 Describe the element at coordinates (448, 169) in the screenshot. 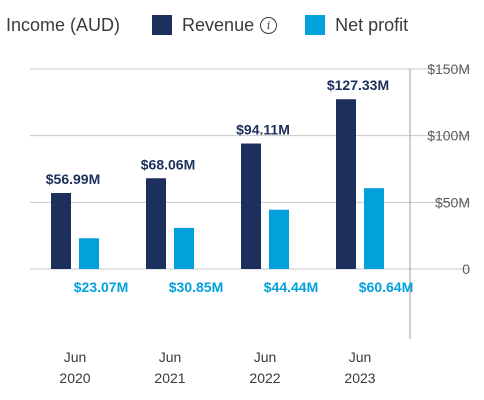

I see `y-tick-labels: $150M $100M $50M 0` at that location.